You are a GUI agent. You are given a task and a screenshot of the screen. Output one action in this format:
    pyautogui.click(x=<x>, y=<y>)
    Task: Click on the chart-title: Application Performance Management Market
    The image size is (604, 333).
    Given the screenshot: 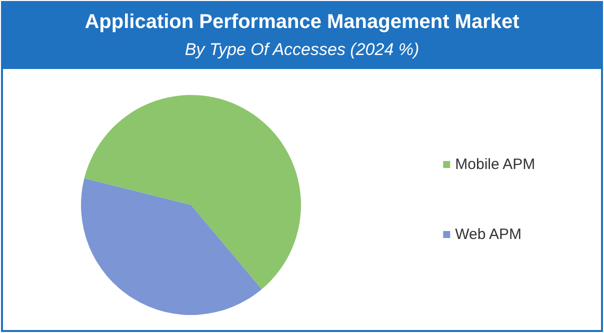 What is the action you would take?
    pyautogui.click(x=302, y=22)
    